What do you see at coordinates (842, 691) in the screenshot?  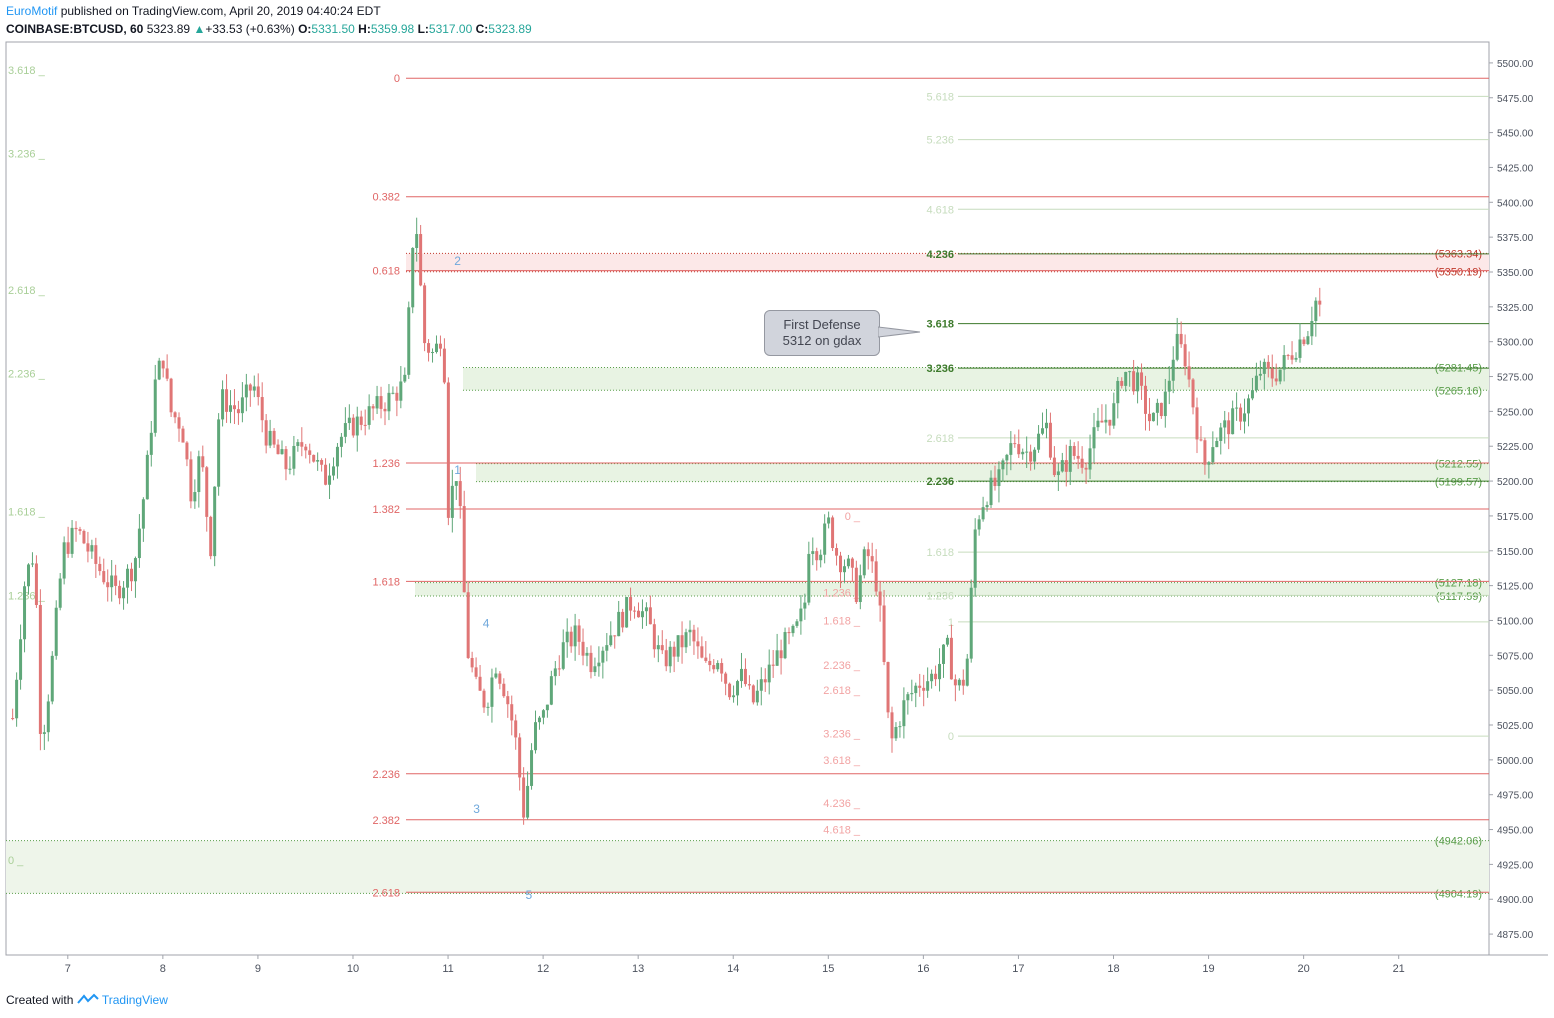 I see `fib-level-label: 2.618 _` at bounding box center [842, 691].